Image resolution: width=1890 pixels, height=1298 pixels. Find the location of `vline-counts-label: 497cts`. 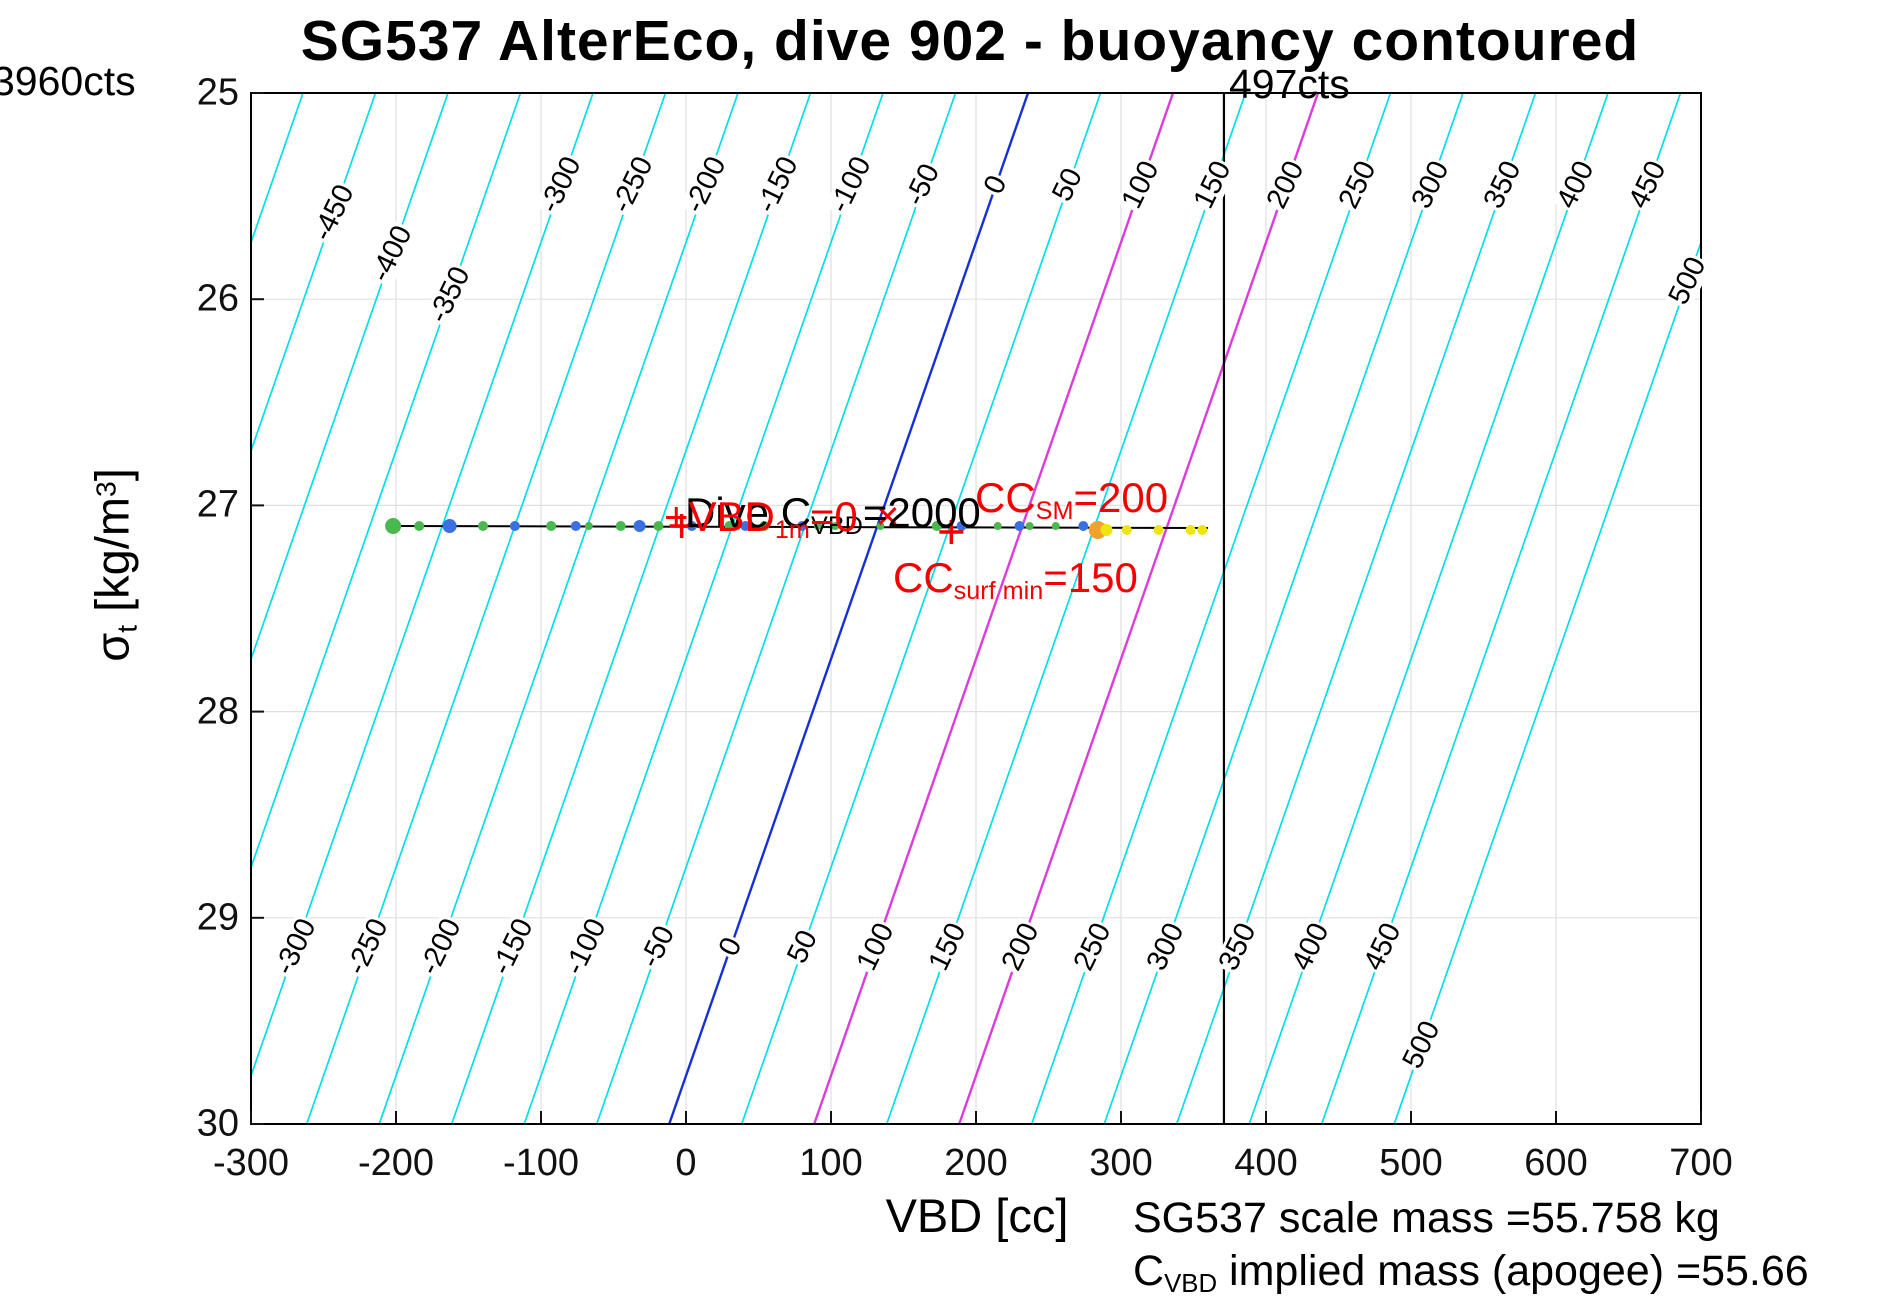

vline-counts-label: 497cts is located at coordinates (1289, 84).